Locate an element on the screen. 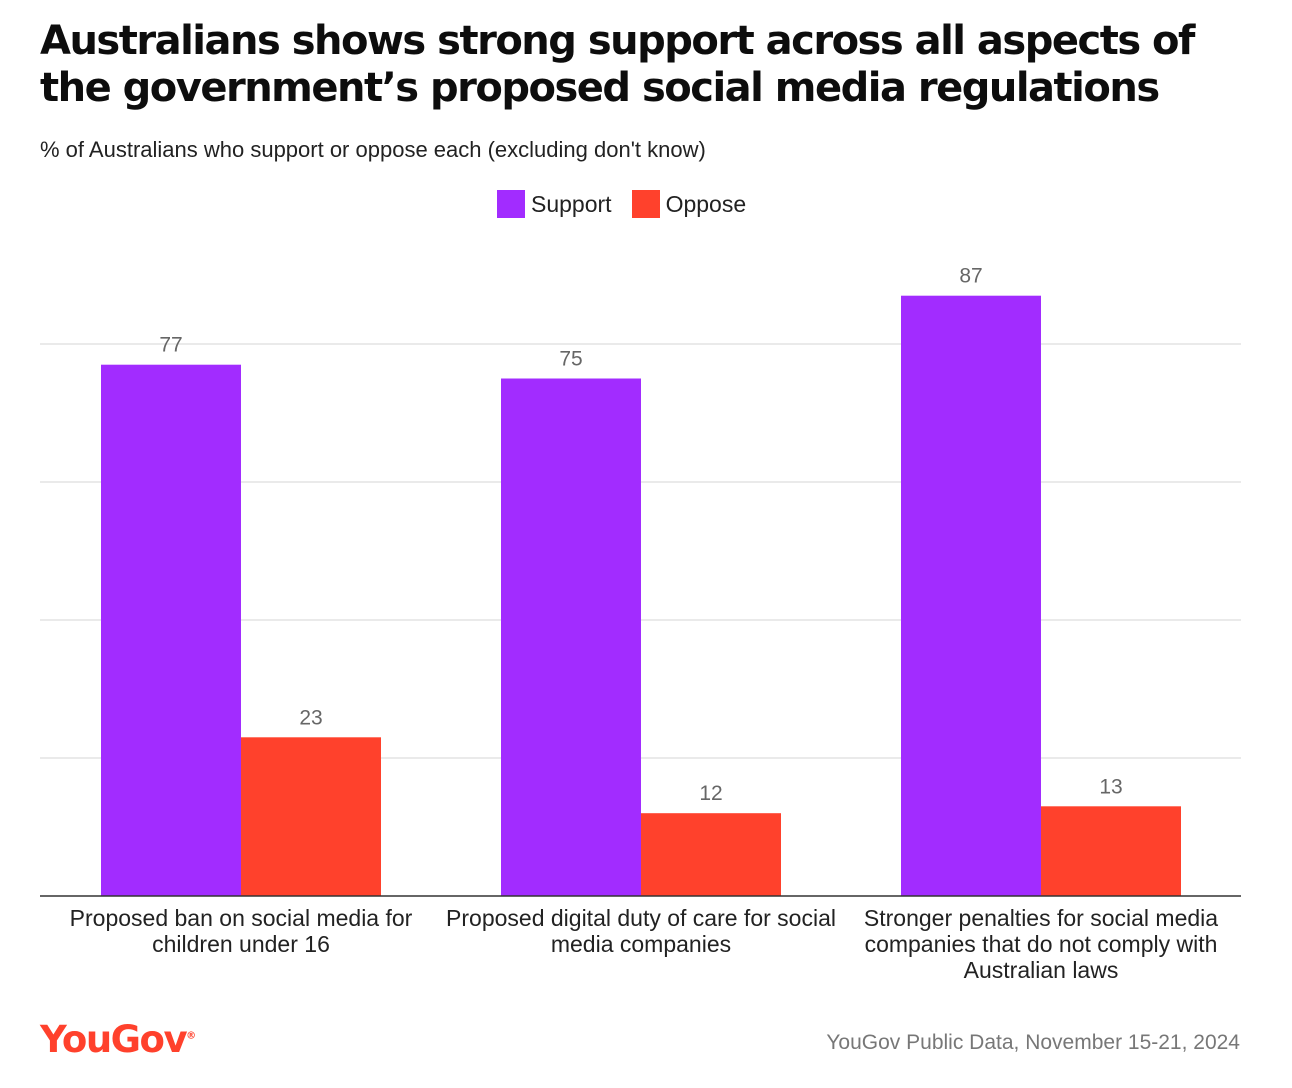  registered-mark: ® is located at coordinates (191, 1036).